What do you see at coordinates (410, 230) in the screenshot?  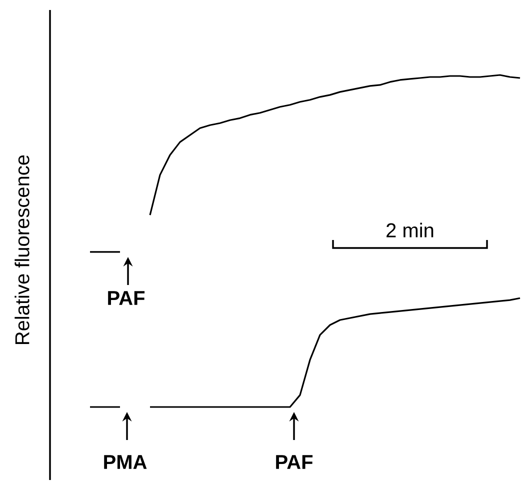 I see `annotation: 2 min` at bounding box center [410, 230].